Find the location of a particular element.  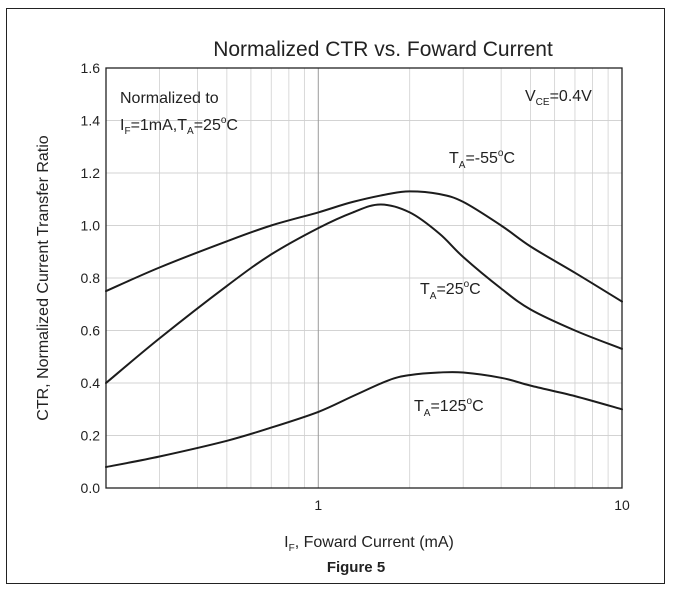

y-axis-label: CTR, Normalized Current Transfer Ratio is located at coordinates (43, 278).